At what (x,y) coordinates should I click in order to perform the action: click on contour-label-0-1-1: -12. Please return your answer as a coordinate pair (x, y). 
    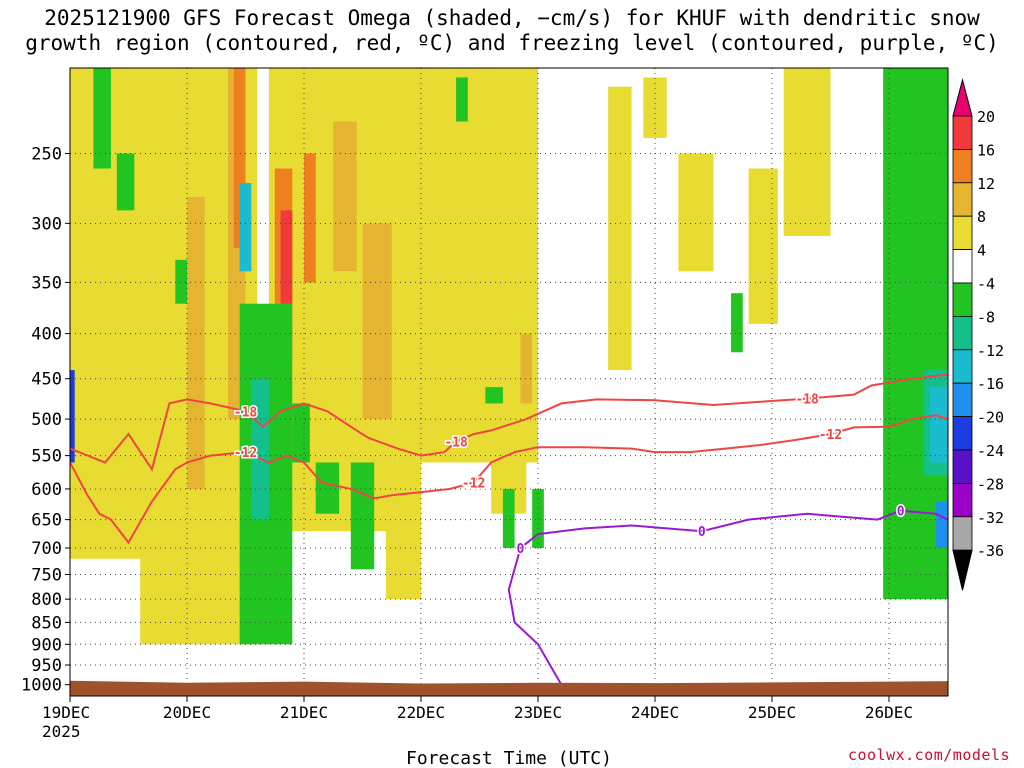
    Looking at the image, I should click on (473, 484).